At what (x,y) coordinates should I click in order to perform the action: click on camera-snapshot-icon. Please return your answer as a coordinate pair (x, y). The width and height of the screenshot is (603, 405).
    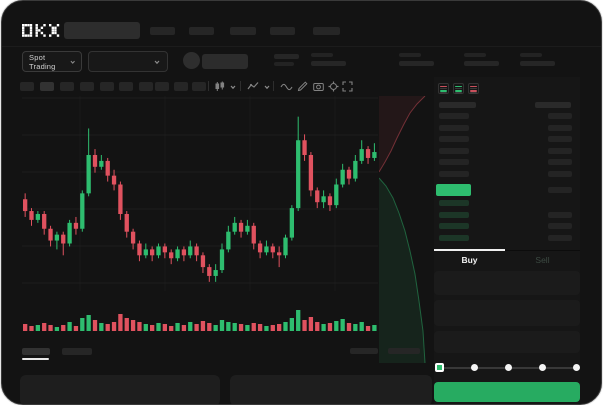
    Looking at the image, I should click on (318, 86).